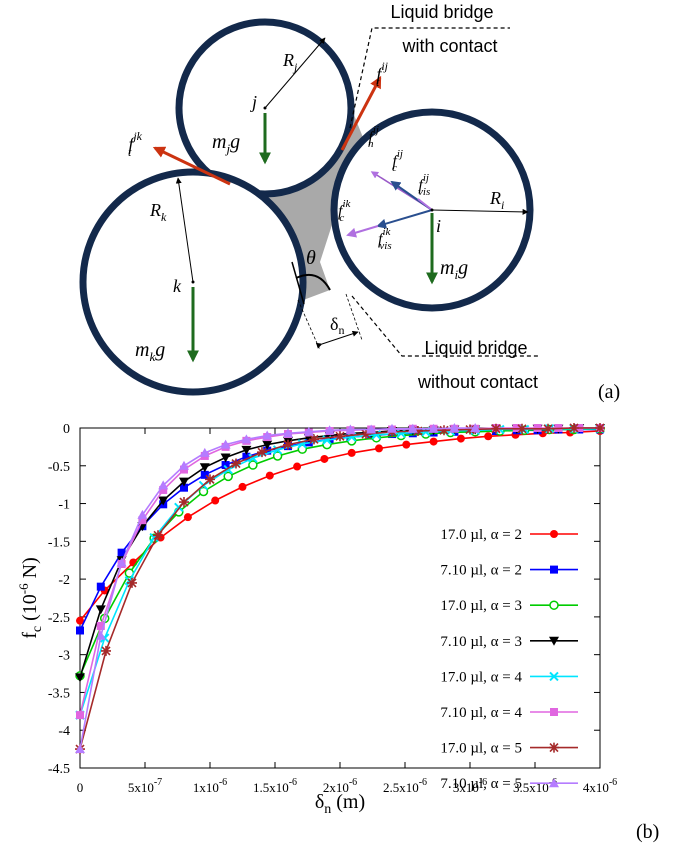 The height and width of the screenshot is (850, 687). What do you see at coordinates (441, 12) in the screenshot?
I see `annot-with-contact-line1: Liquid bridge` at bounding box center [441, 12].